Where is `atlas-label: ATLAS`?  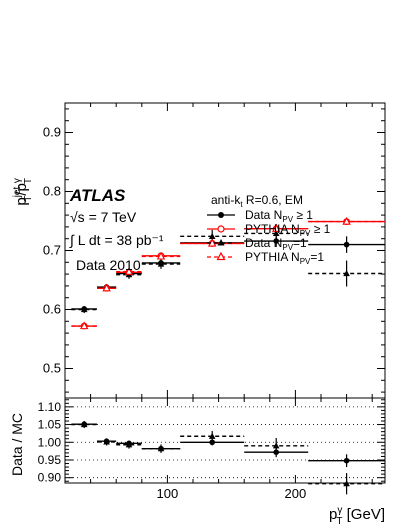 atlas-label: ATLAS is located at coordinates (97, 195).